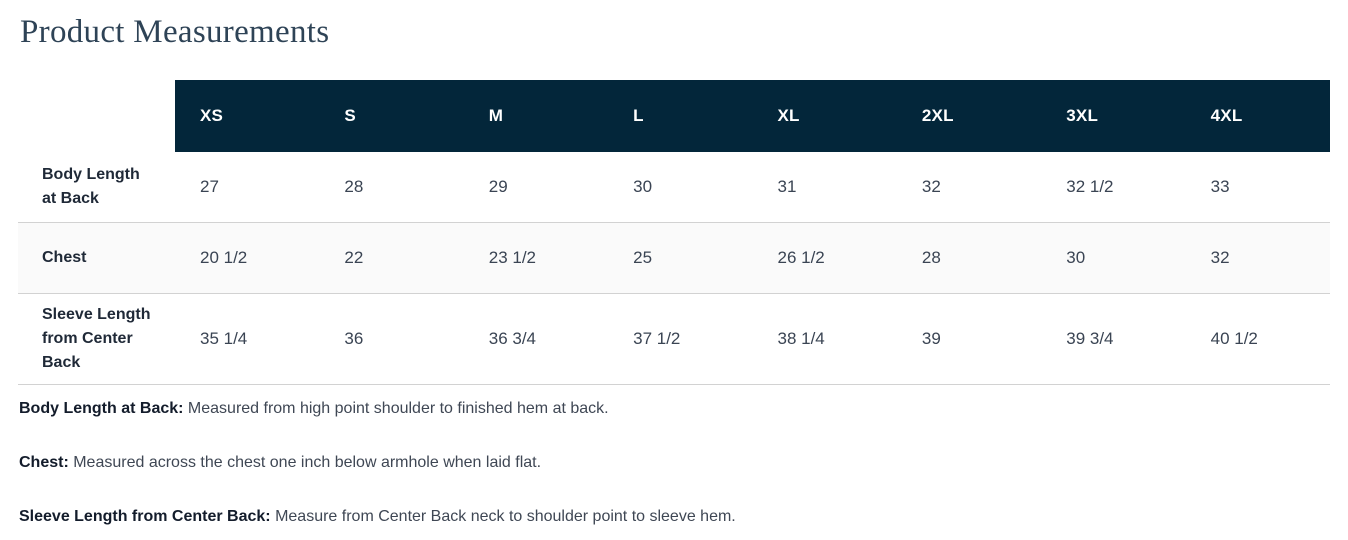  What do you see at coordinates (787, 186) in the screenshot?
I see `measurement-value: 31` at bounding box center [787, 186].